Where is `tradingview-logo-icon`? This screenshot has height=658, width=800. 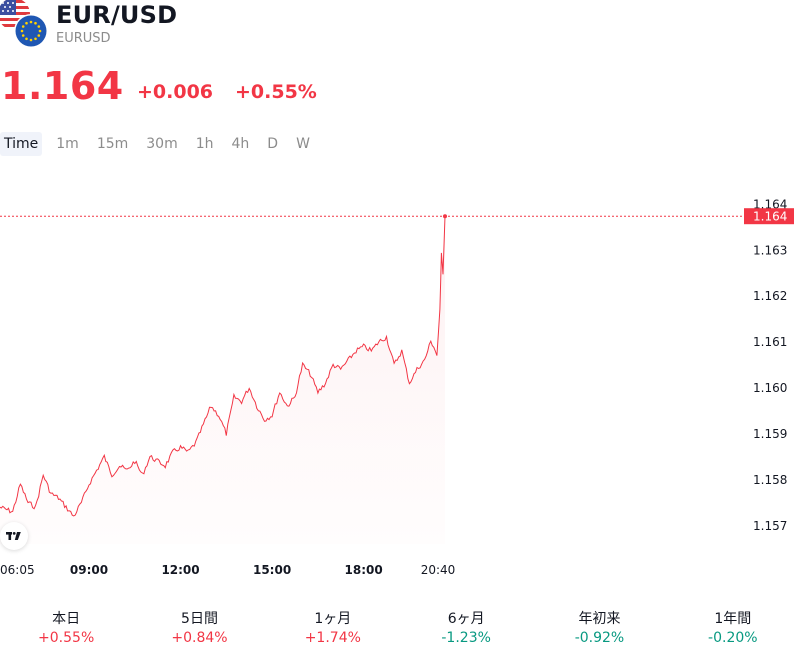
tradingview-logo-icon is located at coordinates (14, 536).